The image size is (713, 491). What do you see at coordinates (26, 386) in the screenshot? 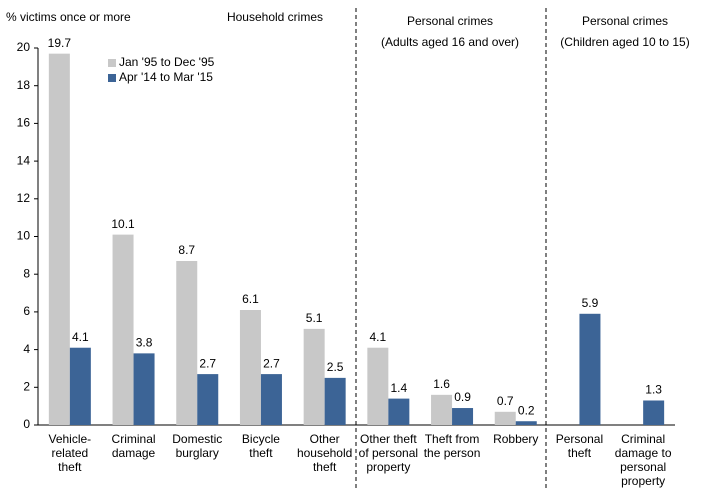
I see `y-tick-label: 2` at bounding box center [26, 386].